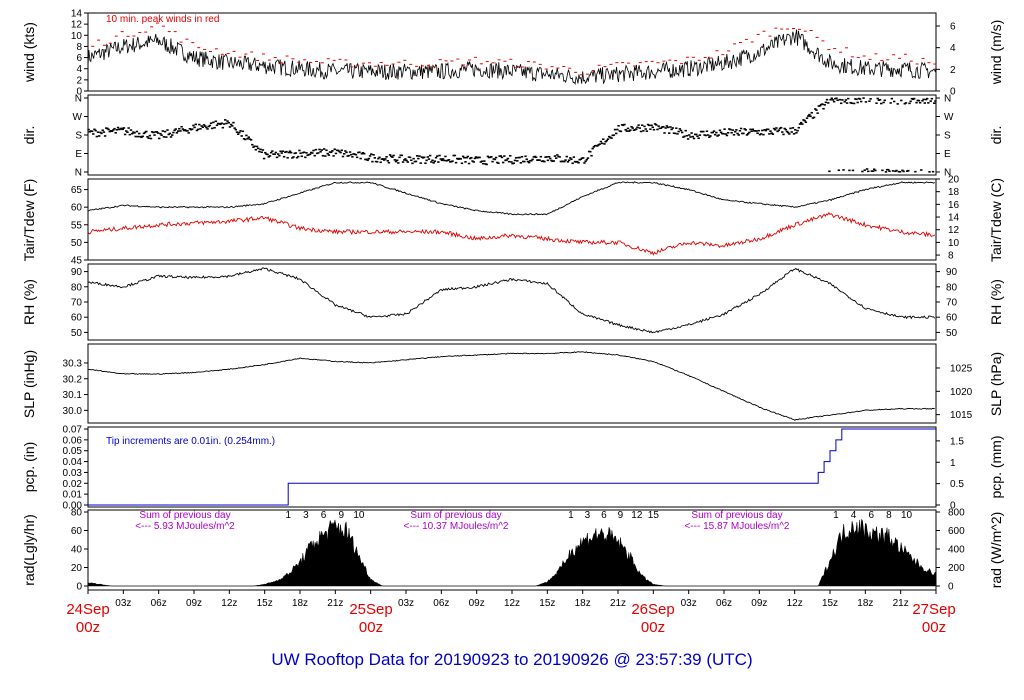 This screenshot has width=1024, height=700. What do you see at coordinates (370, 609) in the screenshot?
I see `day-label-2-date: 25Sep` at bounding box center [370, 609].